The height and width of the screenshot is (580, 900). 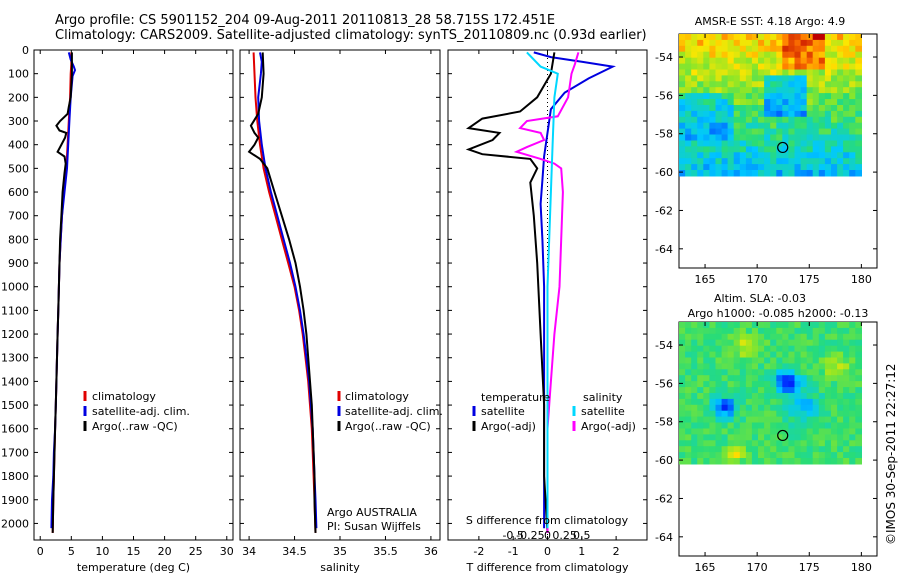 I want to click on legend-label: Argo(..raw -QC), so click(x=388, y=426).